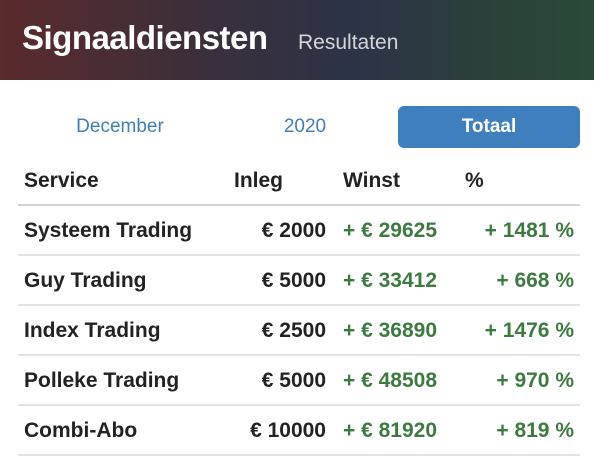  What do you see at coordinates (259, 180) in the screenshot?
I see `column-header-inleg: Inleg` at bounding box center [259, 180].